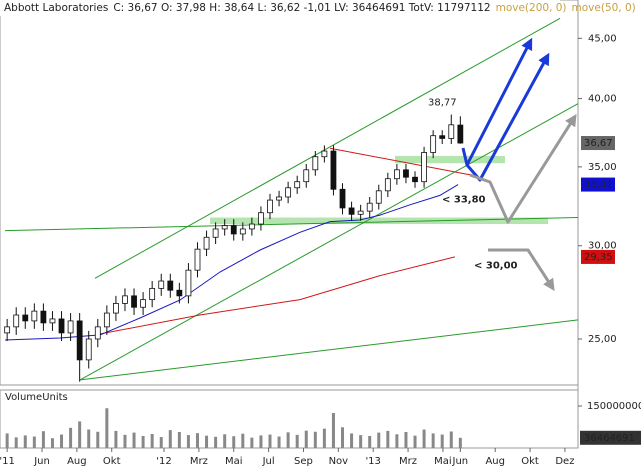  Describe the element at coordinates (521, 270) in the screenshot. I see `arrow` at that location.